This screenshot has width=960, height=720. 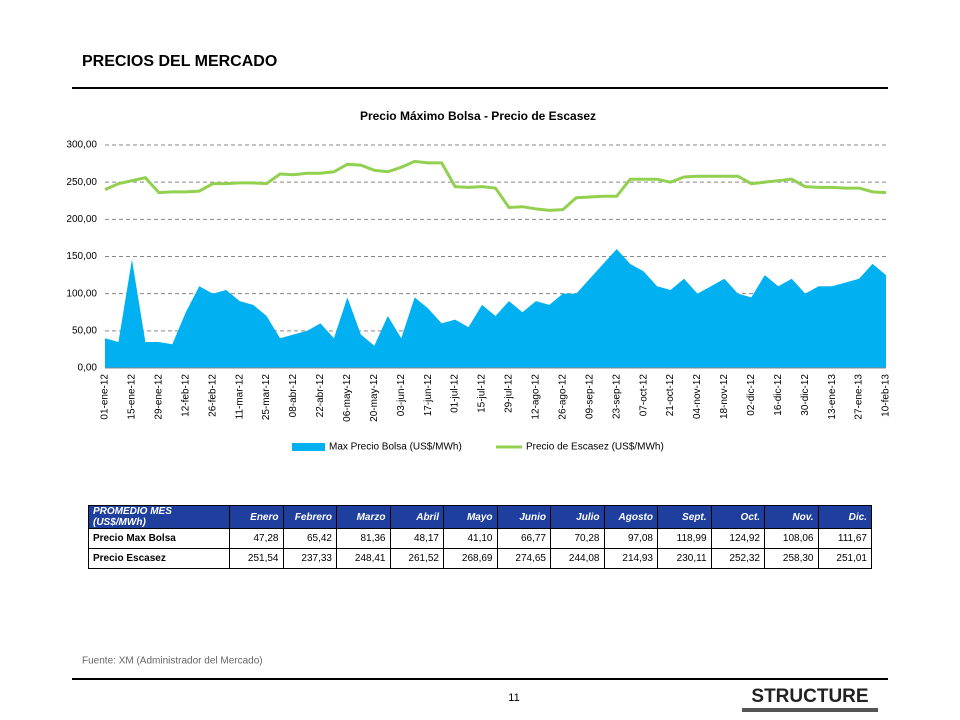 I want to click on y-tick-label: 100,00, so click(x=81, y=293).